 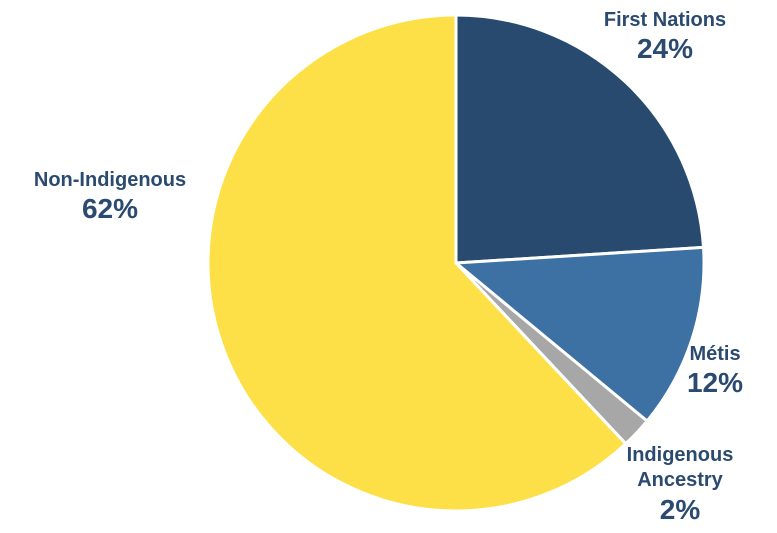 I want to click on label-indigenous-ancestry-percent: 2%, so click(x=680, y=509).